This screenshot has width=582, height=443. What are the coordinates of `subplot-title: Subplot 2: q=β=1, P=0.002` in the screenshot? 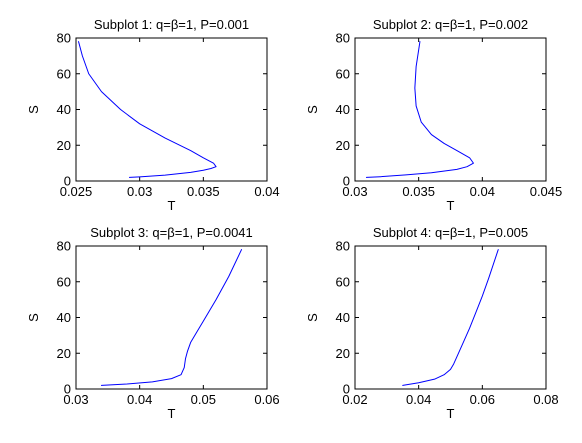 It's located at (450, 24).